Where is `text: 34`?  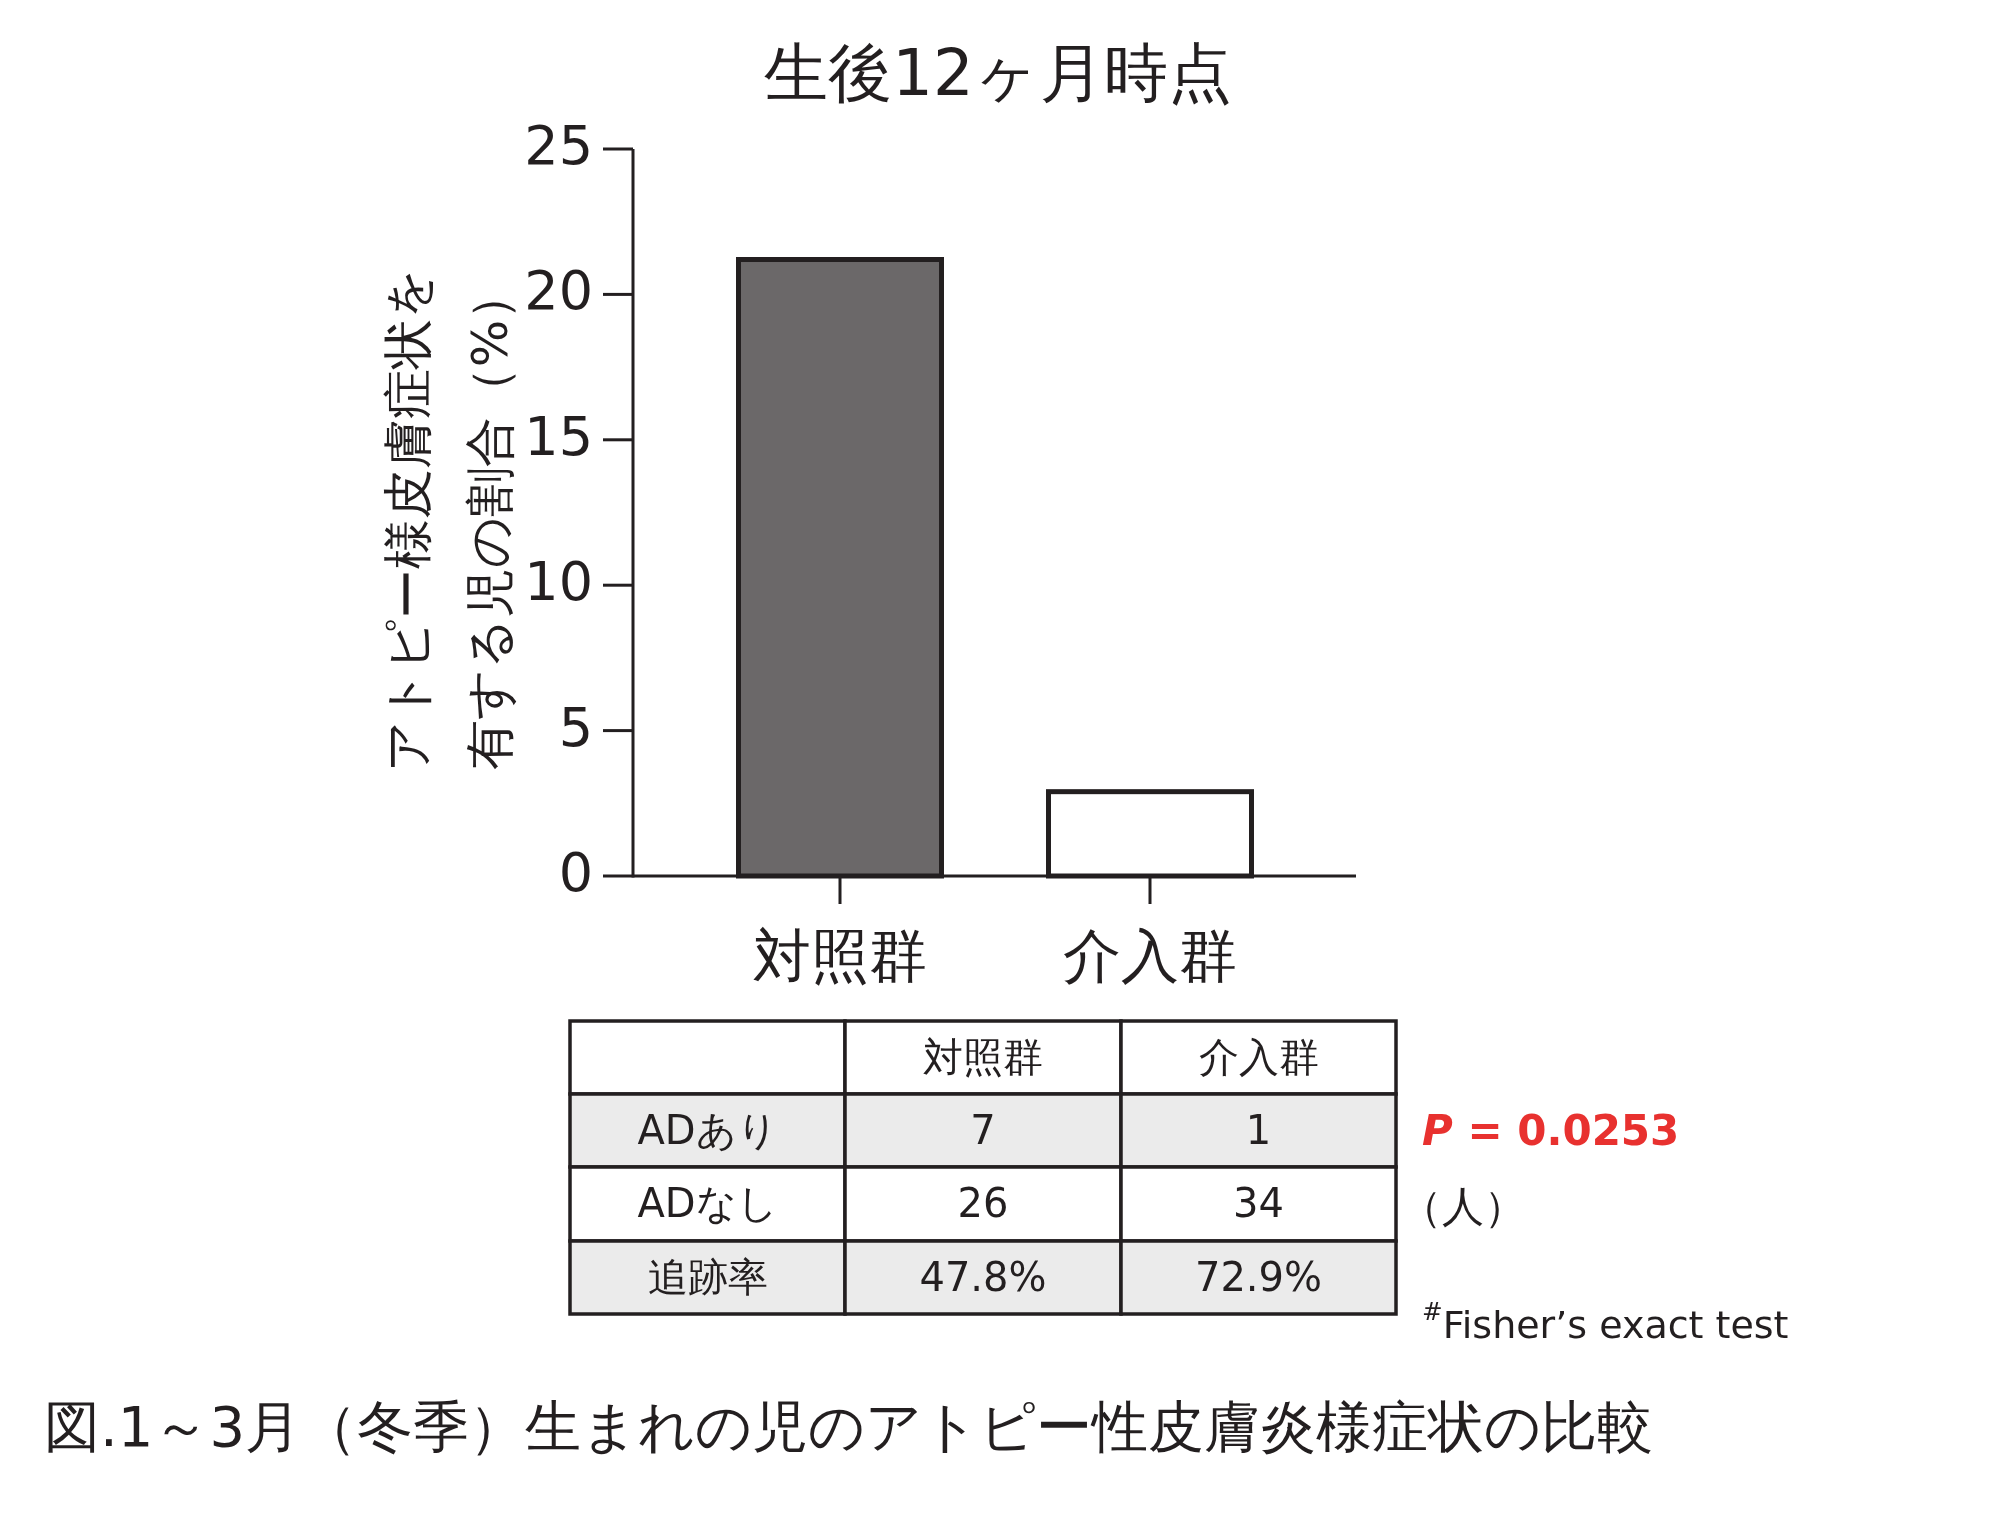 text: 34 is located at coordinates (1258, 1203).